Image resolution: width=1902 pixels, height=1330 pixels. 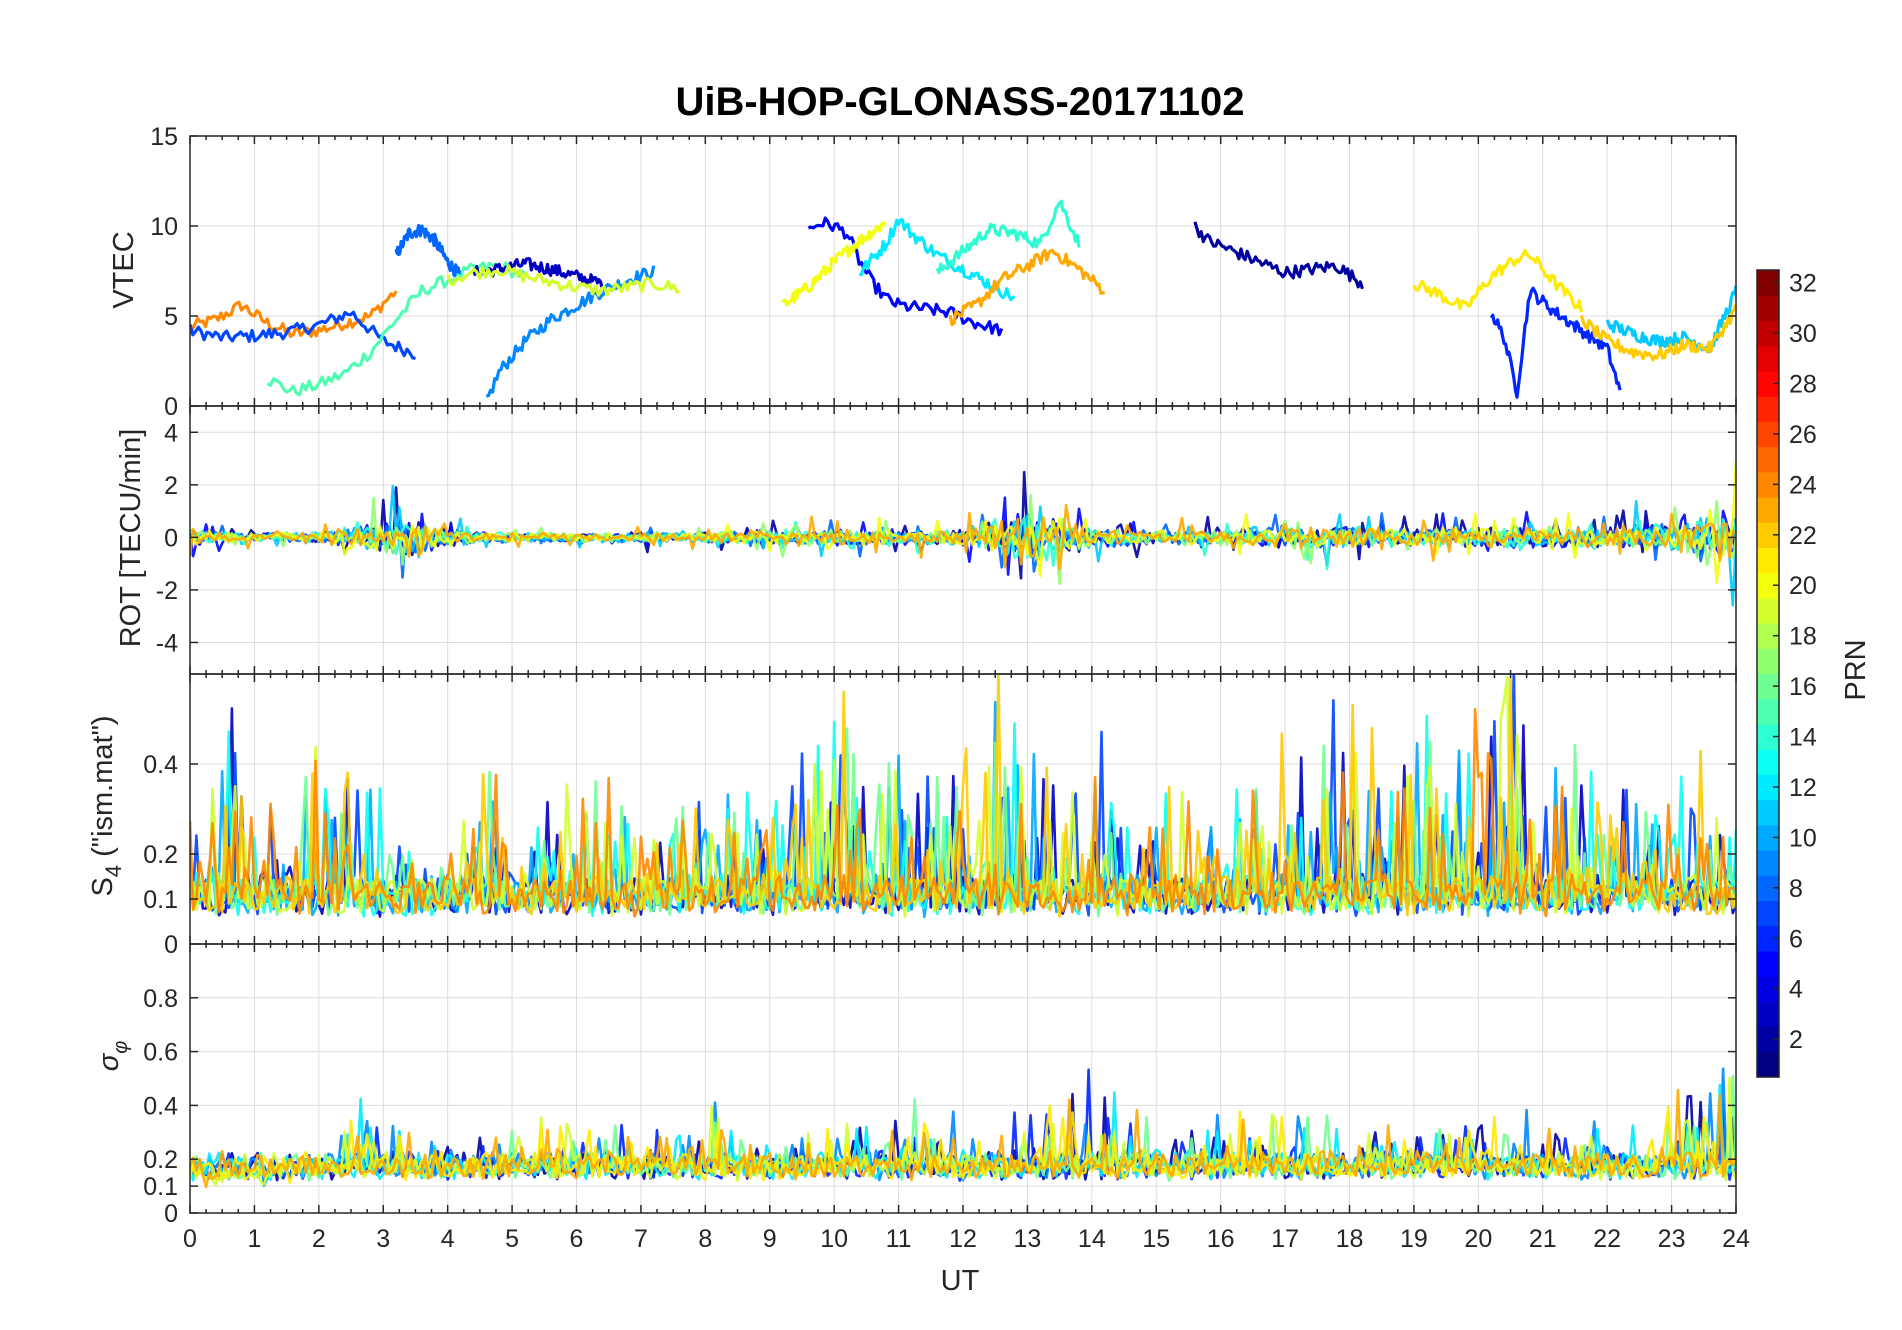 What do you see at coordinates (1803, 738) in the screenshot?
I see `colorbar-tick-label: 14` at bounding box center [1803, 738].